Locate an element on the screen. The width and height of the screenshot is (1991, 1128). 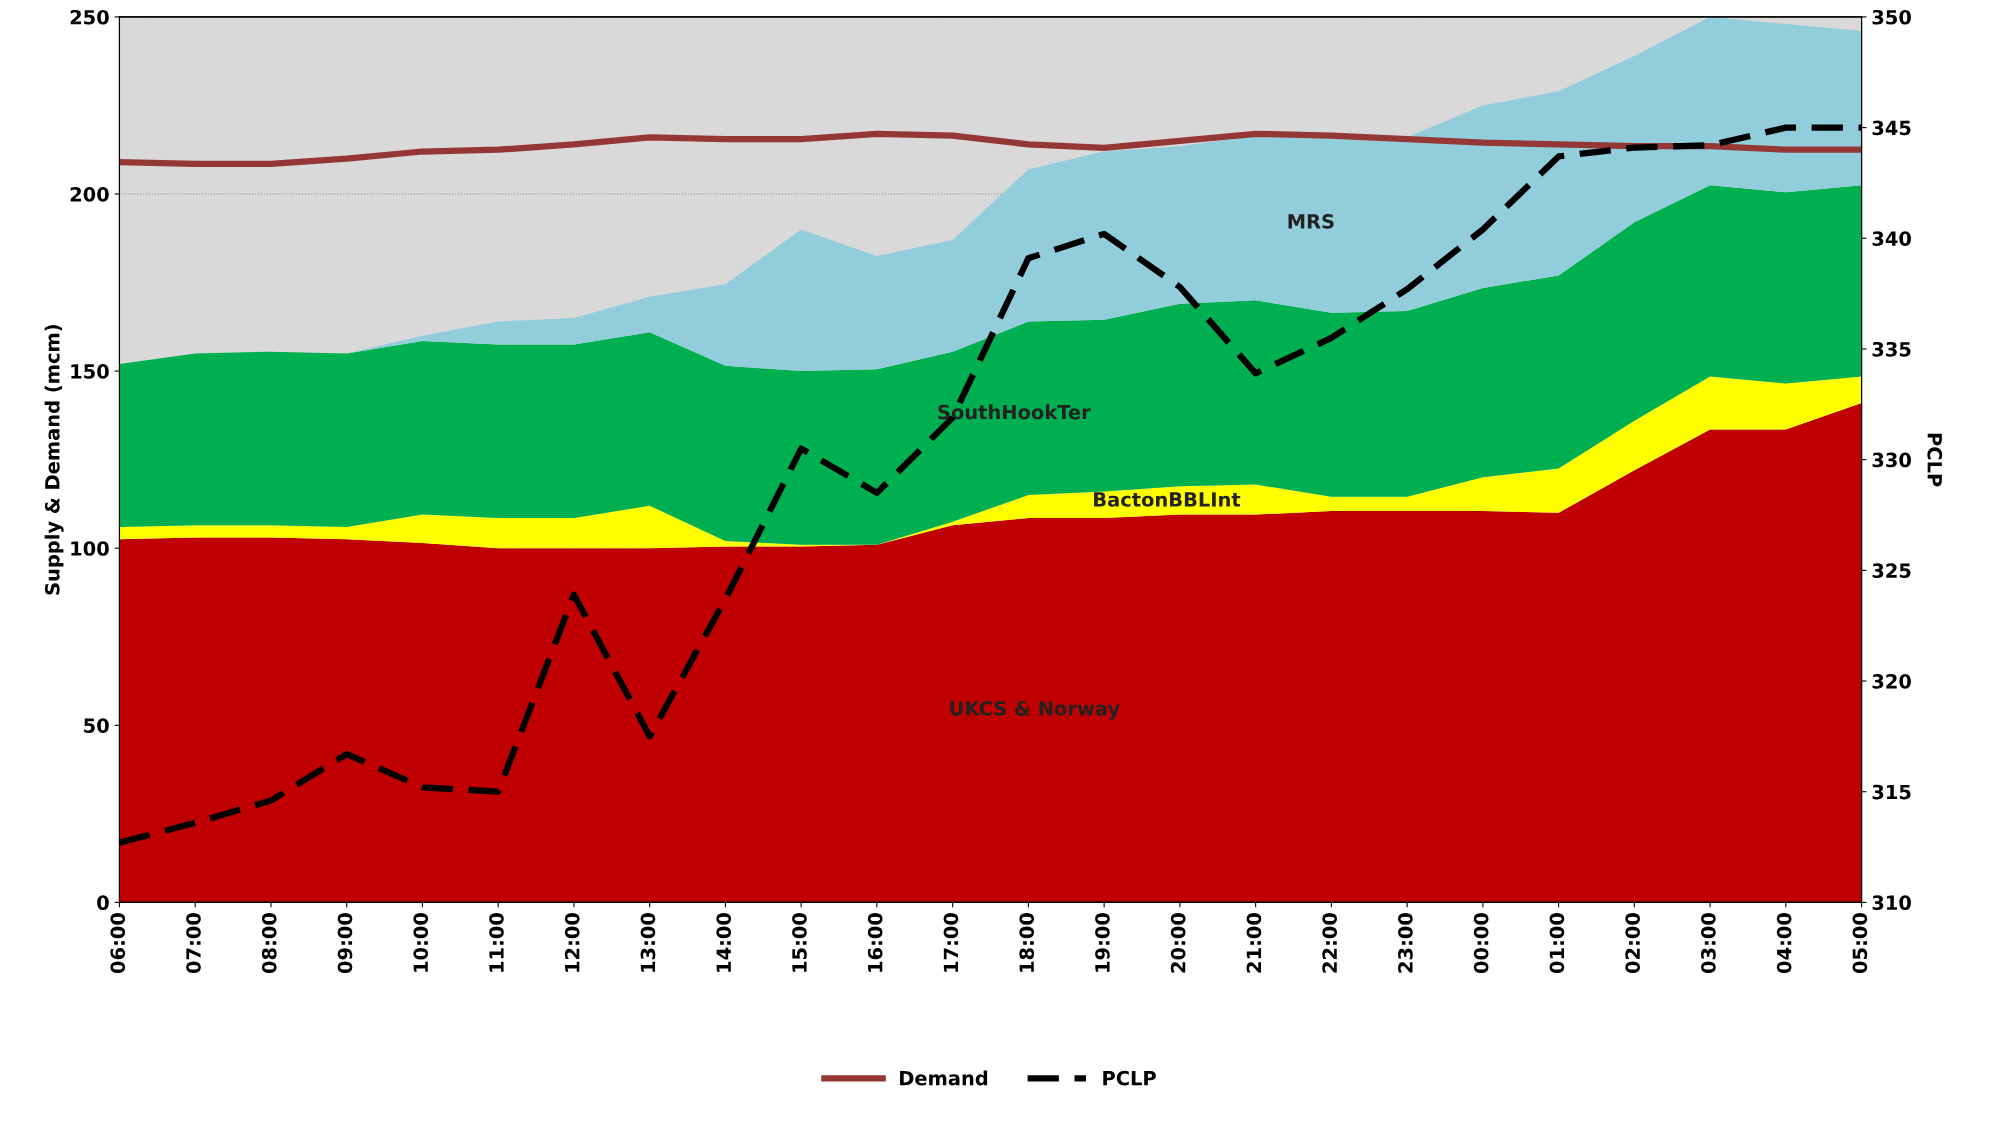
series-label: BactonBBLInt is located at coordinates (1167, 499).